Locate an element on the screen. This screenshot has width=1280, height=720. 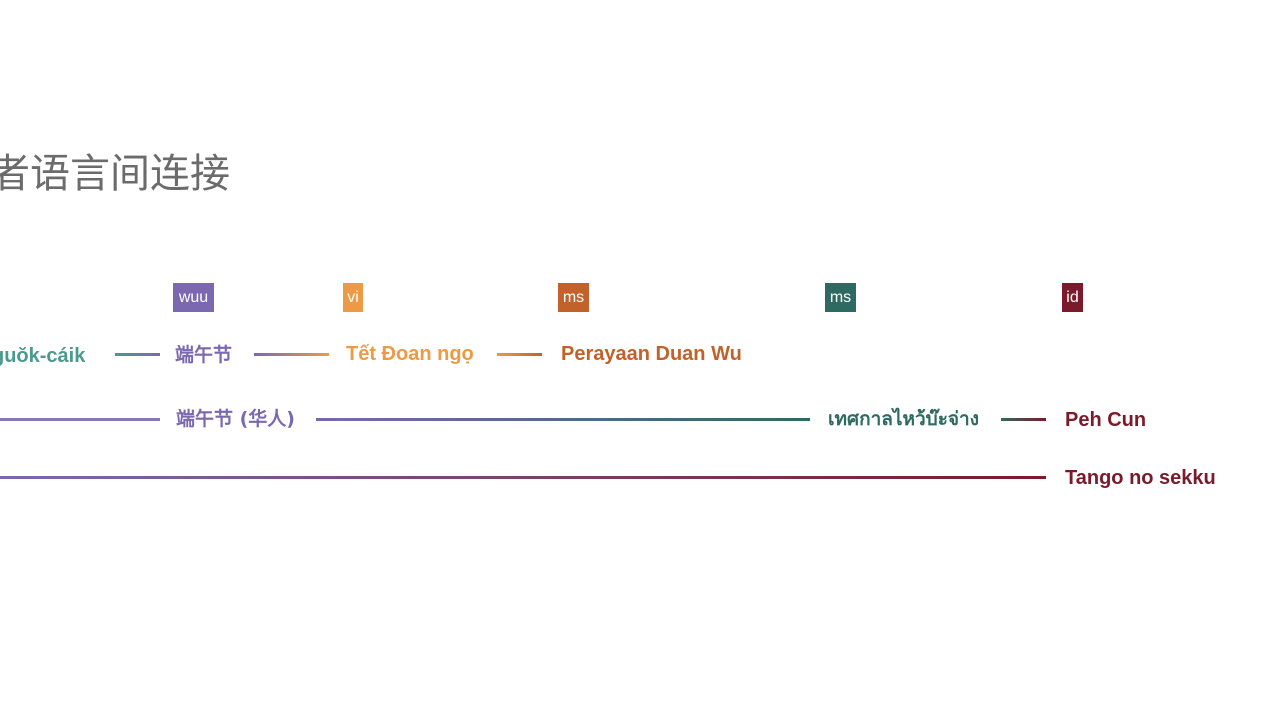
term-id: Peh Cun is located at coordinates (1106, 420).